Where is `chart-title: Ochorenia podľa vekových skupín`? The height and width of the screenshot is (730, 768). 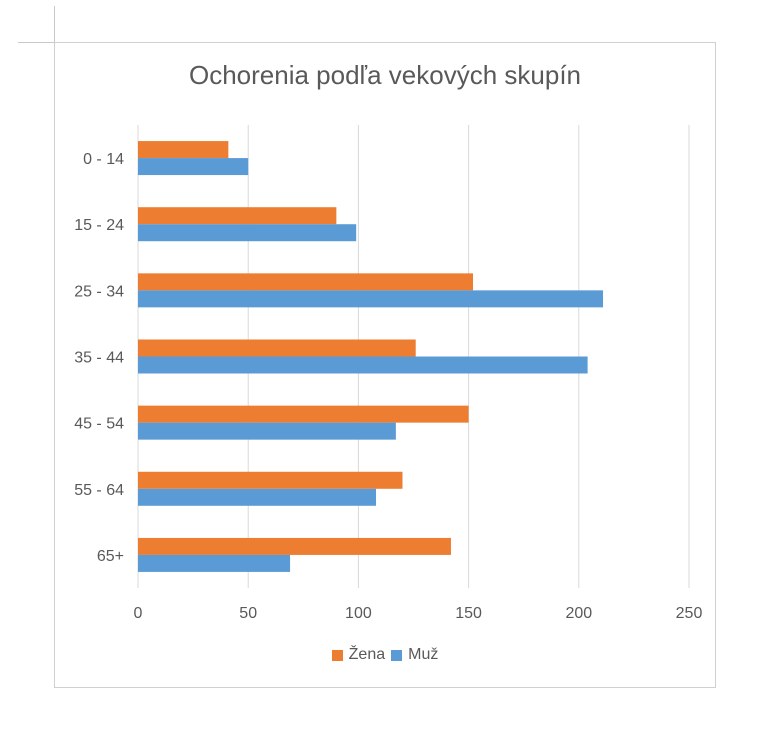
chart-title: Ochorenia podľa vekových skupín is located at coordinates (385, 75).